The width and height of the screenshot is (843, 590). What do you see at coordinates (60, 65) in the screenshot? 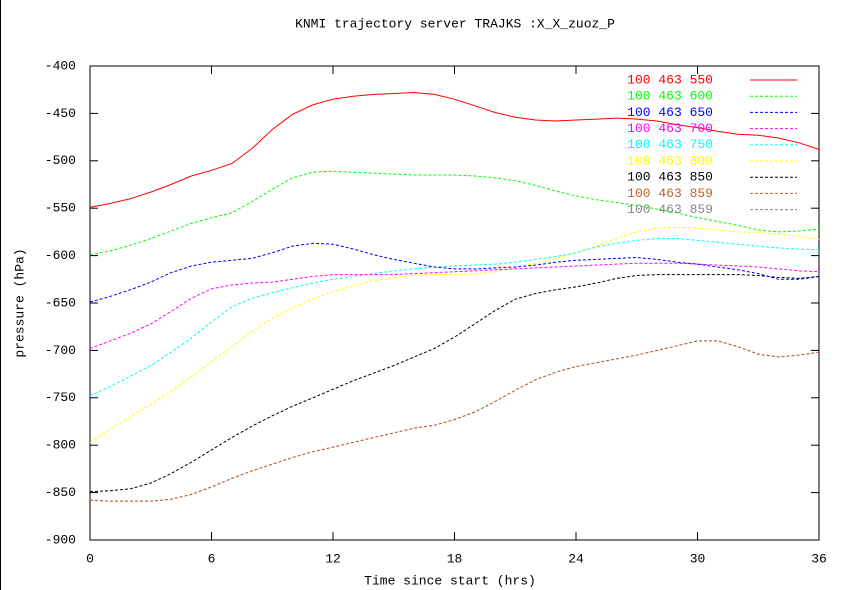
I see `y-tick-label: -400` at bounding box center [60, 65].